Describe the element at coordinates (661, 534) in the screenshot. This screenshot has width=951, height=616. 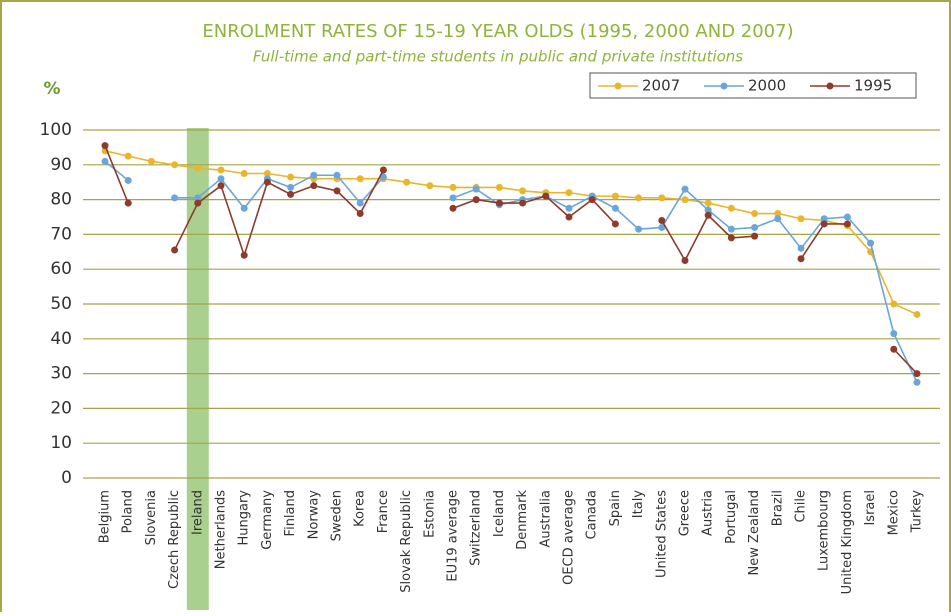
I see `x-tick-label: United States` at that location.